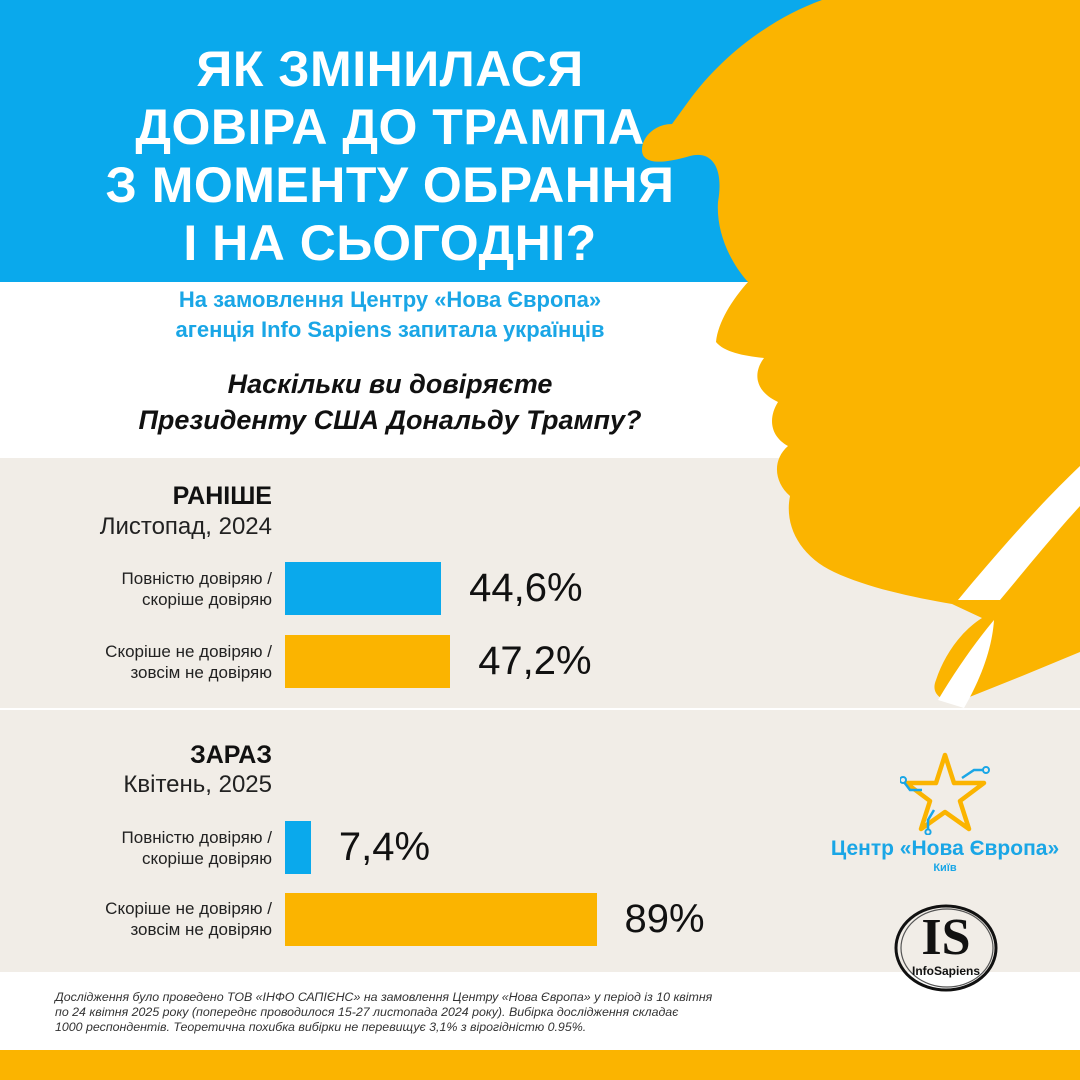 This screenshot has height=1080, width=1080. What do you see at coordinates (664, 919) in the screenshot?
I see `bar-value-now-distrust: 89%` at bounding box center [664, 919].